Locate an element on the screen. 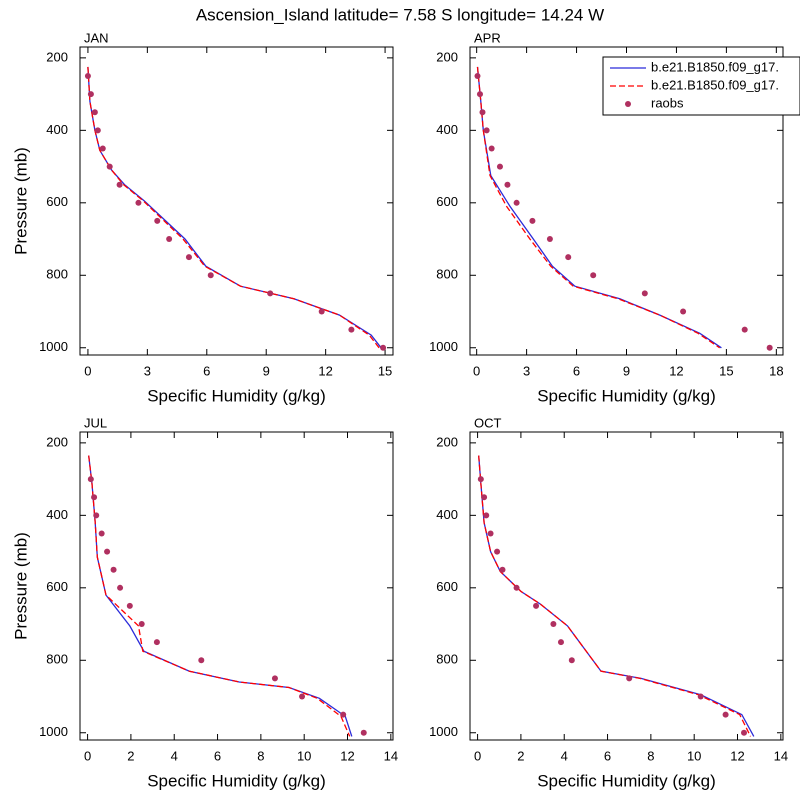 This screenshot has width=800, height=800. legend-box is located at coordinates (701, 86).